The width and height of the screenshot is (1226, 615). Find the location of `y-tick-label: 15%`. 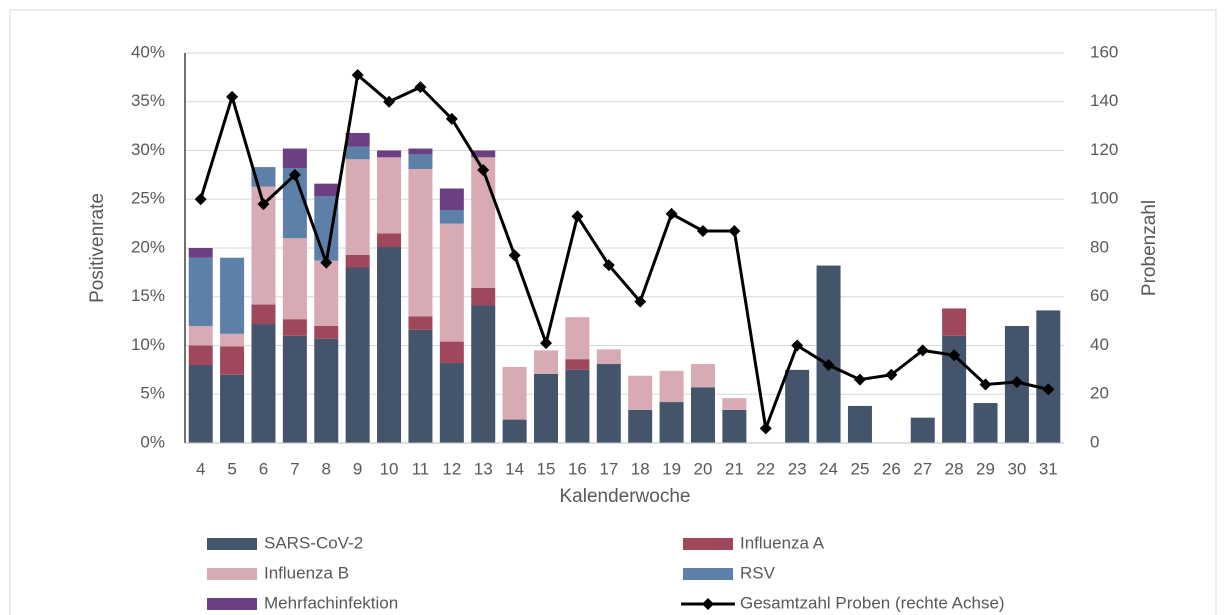

y-tick-label: 15% is located at coordinates (148, 295).